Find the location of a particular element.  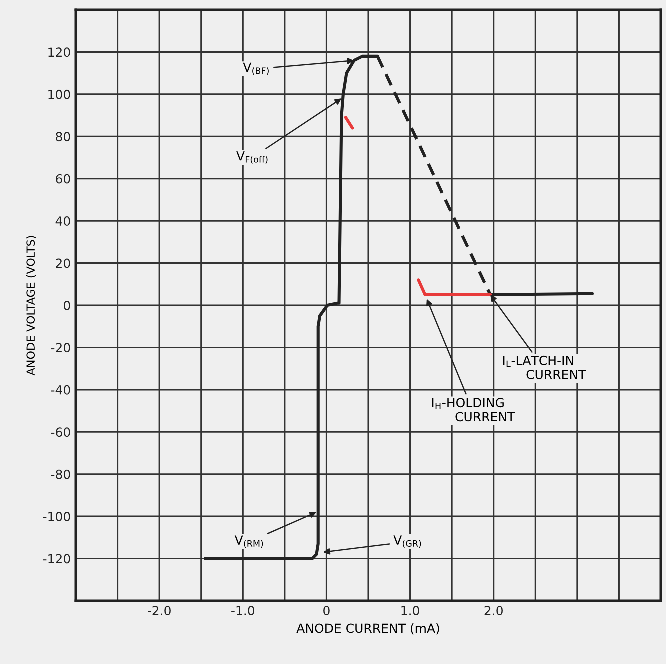

y-tick-label: -40 is located at coordinates (60, 390).